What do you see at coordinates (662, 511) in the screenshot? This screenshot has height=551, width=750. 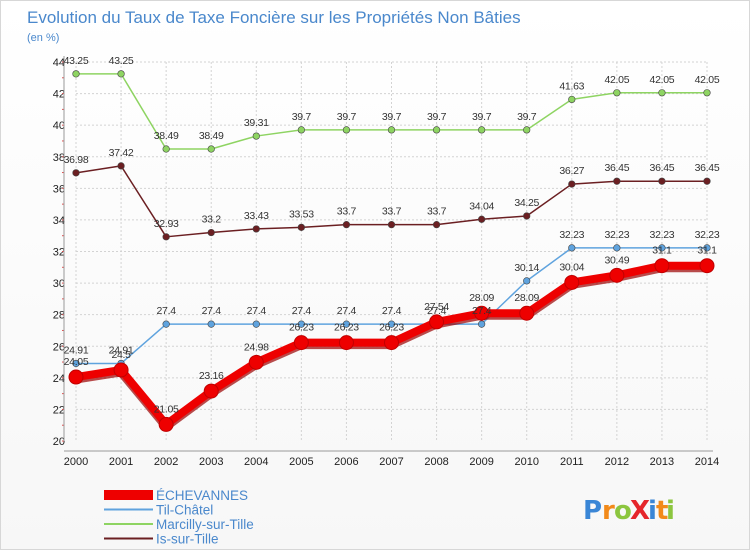 I see `brand-letter: t` at bounding box center [662, 511].